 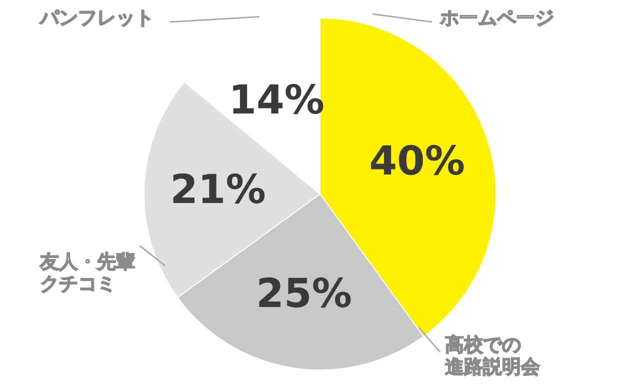 I want to click on data-label: 21%, so click(x=218, y=189).